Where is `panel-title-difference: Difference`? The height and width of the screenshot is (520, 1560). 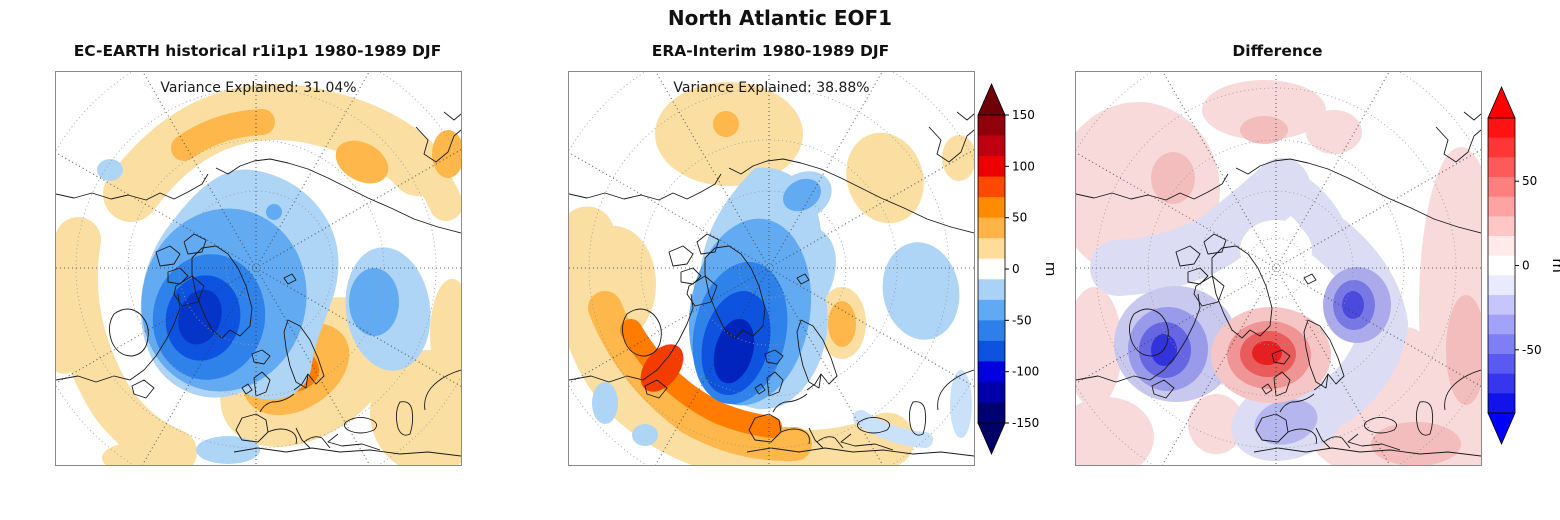
panel-title-difference: Difference is located at coordinates (1277, 51).